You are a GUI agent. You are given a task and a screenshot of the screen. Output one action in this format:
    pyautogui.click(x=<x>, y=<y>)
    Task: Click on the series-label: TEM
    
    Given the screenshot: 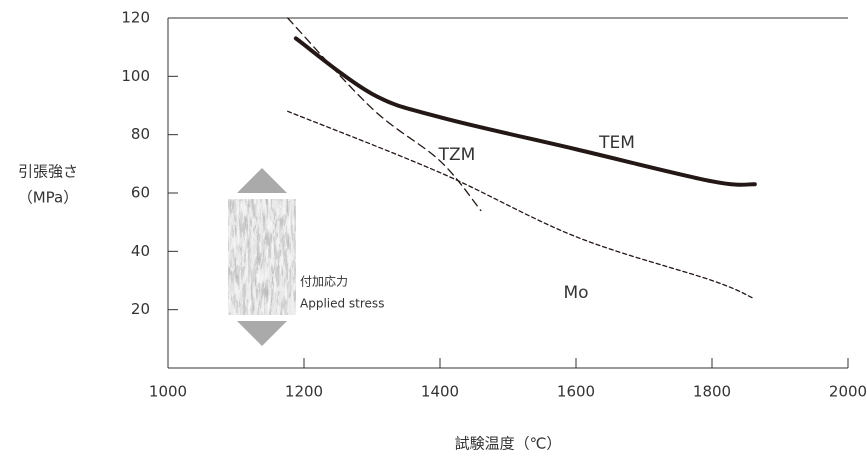 What is the action you would take?
    pyautogui.click(x=616, y=143)
    